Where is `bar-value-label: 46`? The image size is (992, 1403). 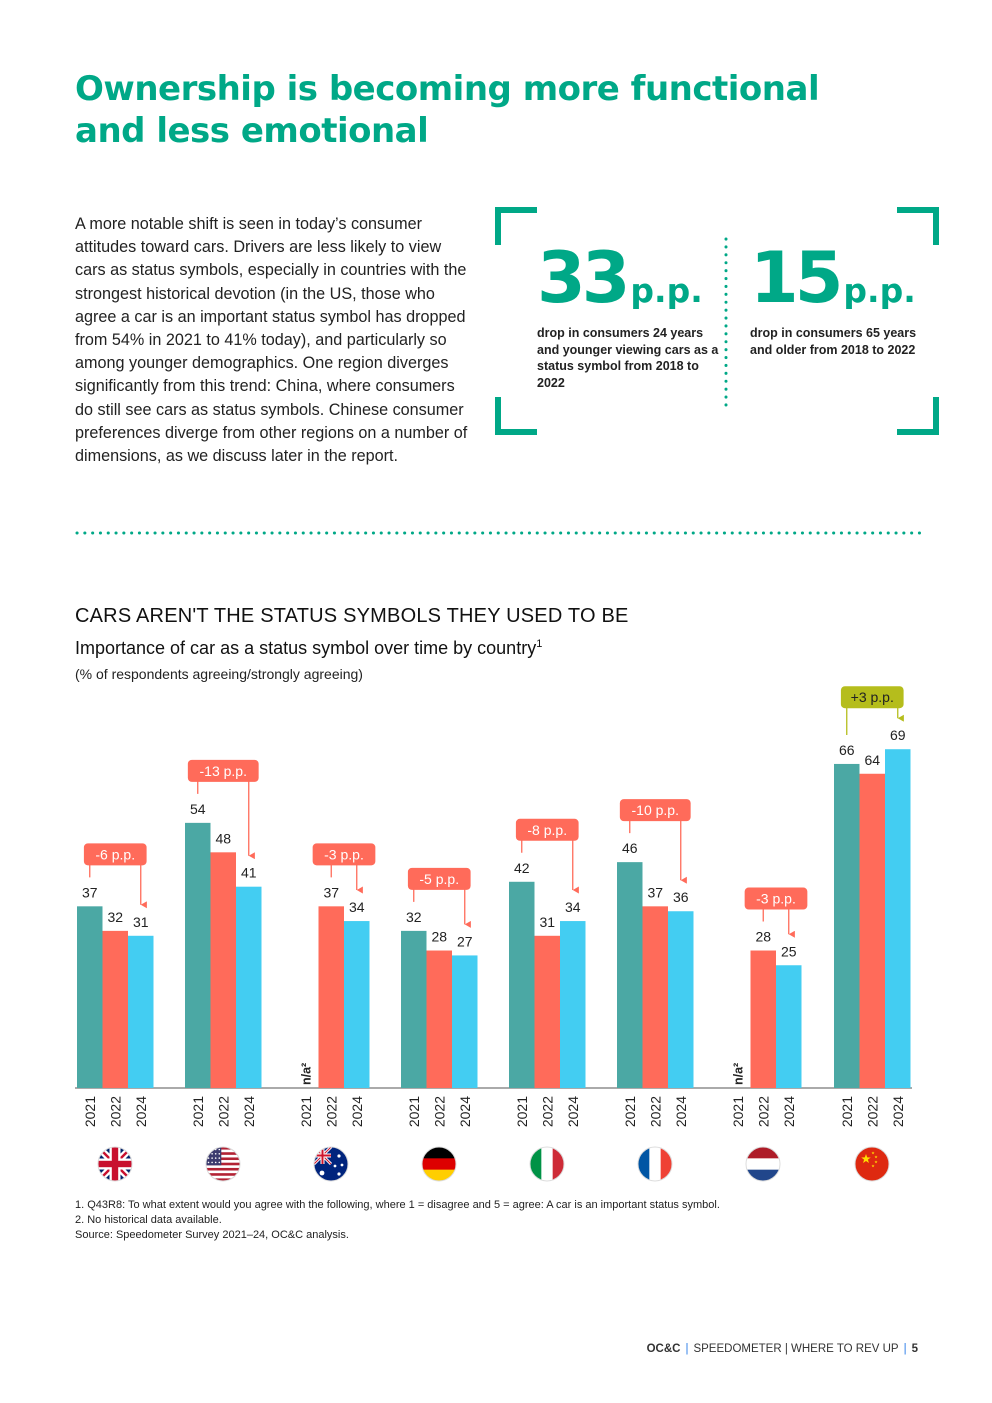 bar-value-label: 46 is located at coordinates (630, 848).